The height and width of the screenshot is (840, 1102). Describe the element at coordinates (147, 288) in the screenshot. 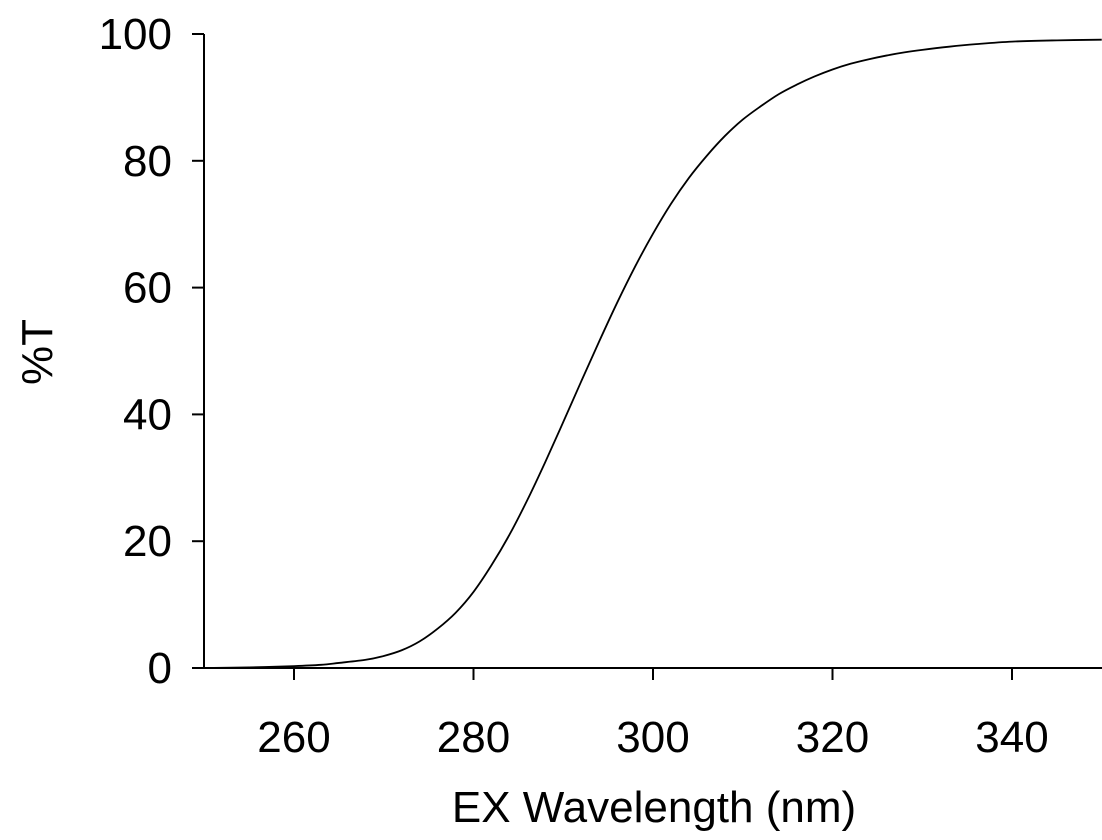

I see `y-tick-label: 60` at that location.